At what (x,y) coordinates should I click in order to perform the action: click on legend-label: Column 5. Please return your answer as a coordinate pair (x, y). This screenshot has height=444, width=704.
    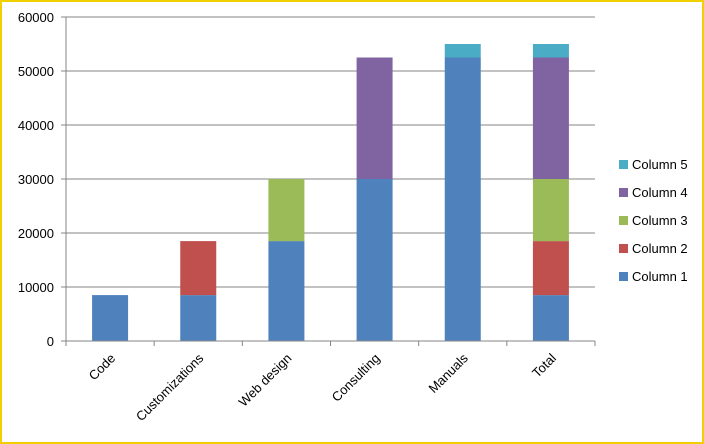
    Looking at the image, I should click on (660, 164).